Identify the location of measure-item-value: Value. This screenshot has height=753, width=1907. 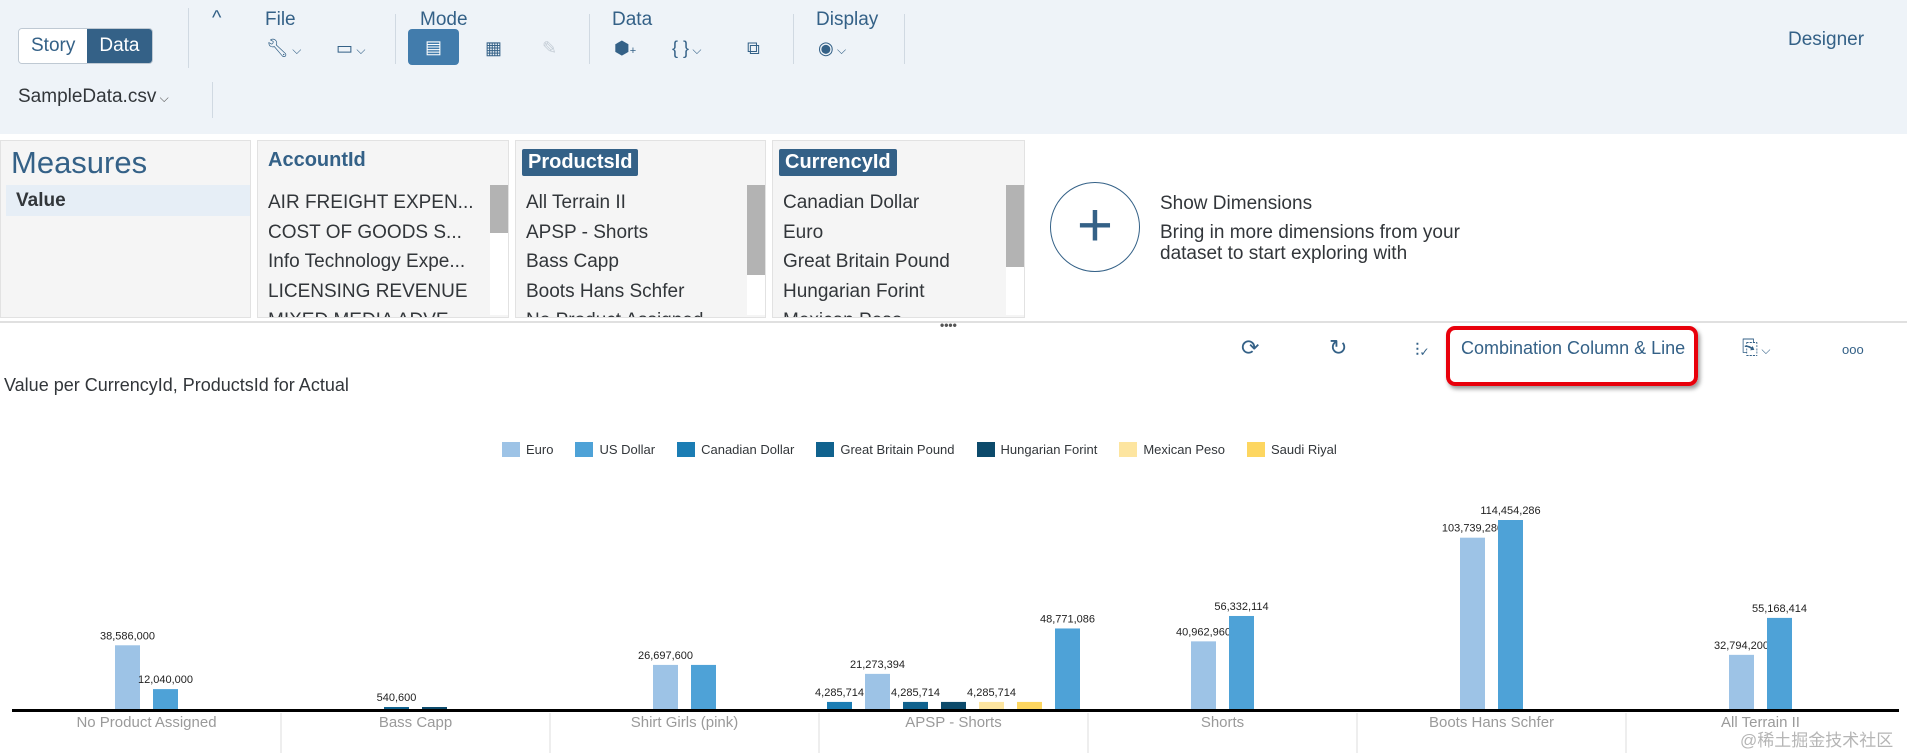
(128, 200).